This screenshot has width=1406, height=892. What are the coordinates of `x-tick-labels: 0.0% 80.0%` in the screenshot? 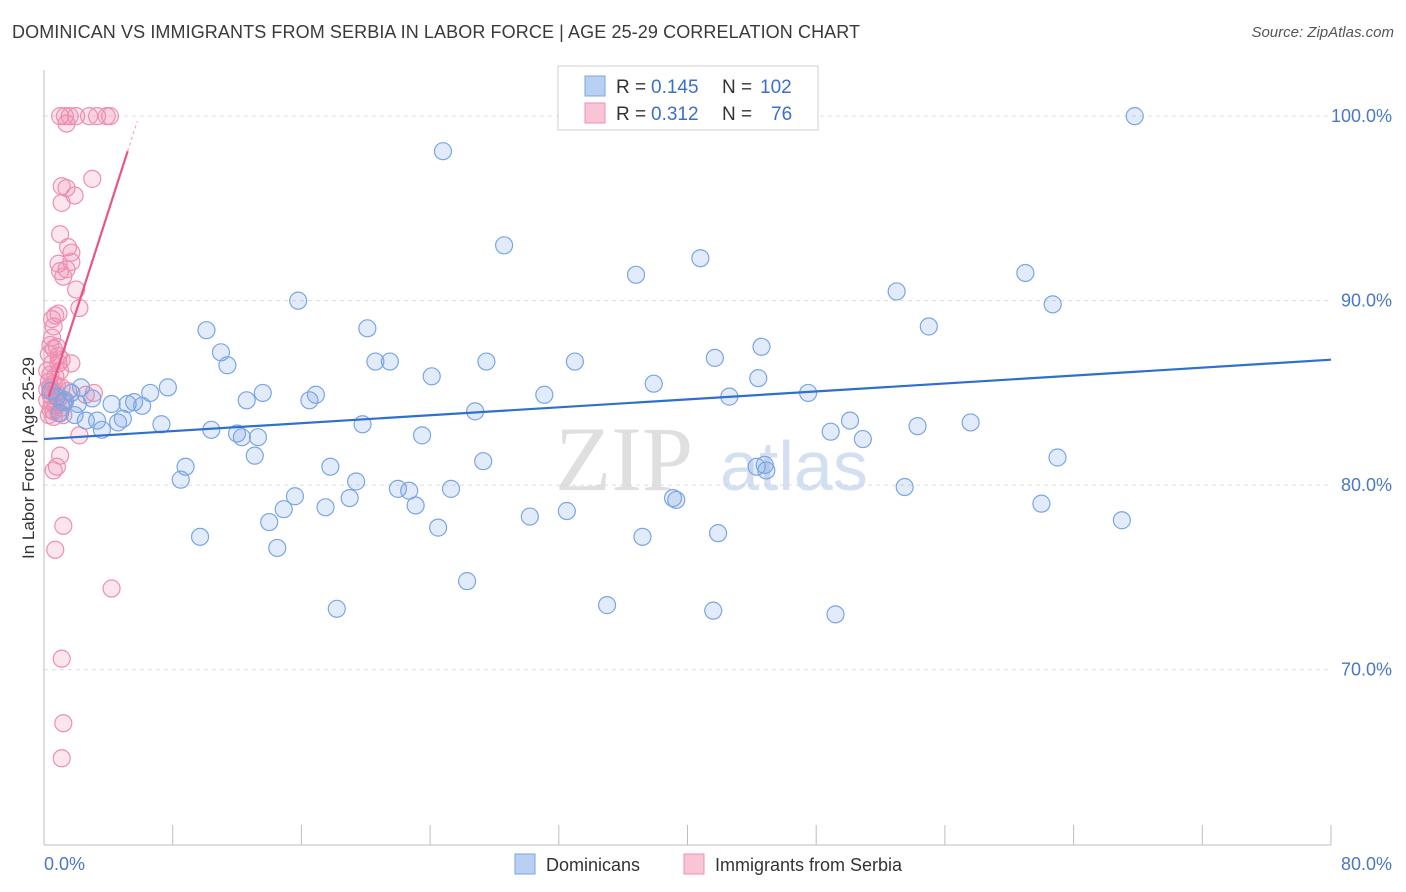 It's located at (718, 864).